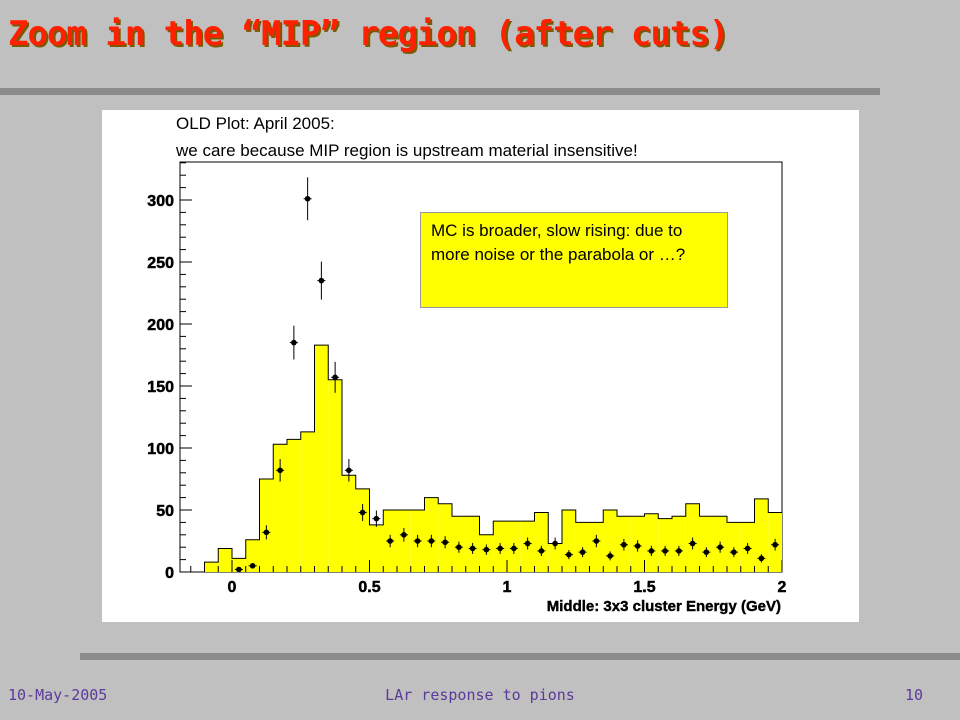  I want to click on slide-title: Zoom in the “MIP” region (after cuts), so click(368, 34).